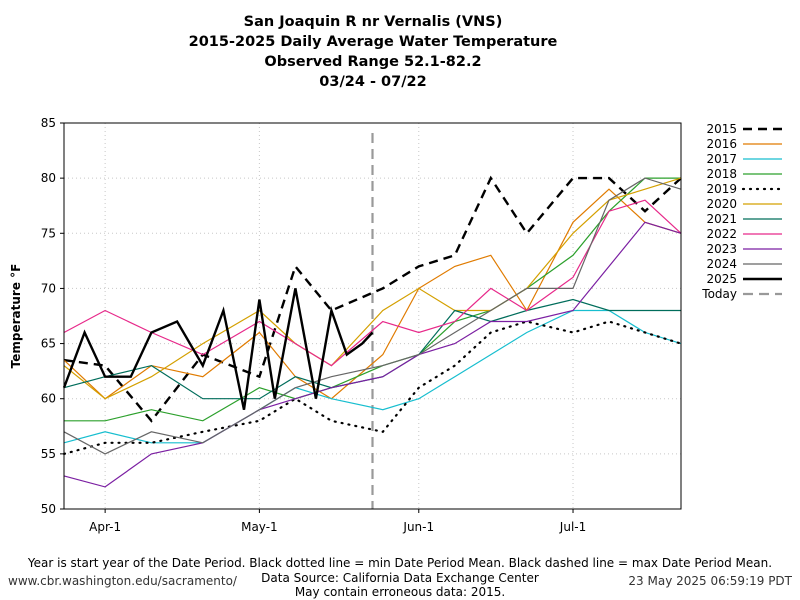  I want to click on legend-label: 2016, so click(721, 144).